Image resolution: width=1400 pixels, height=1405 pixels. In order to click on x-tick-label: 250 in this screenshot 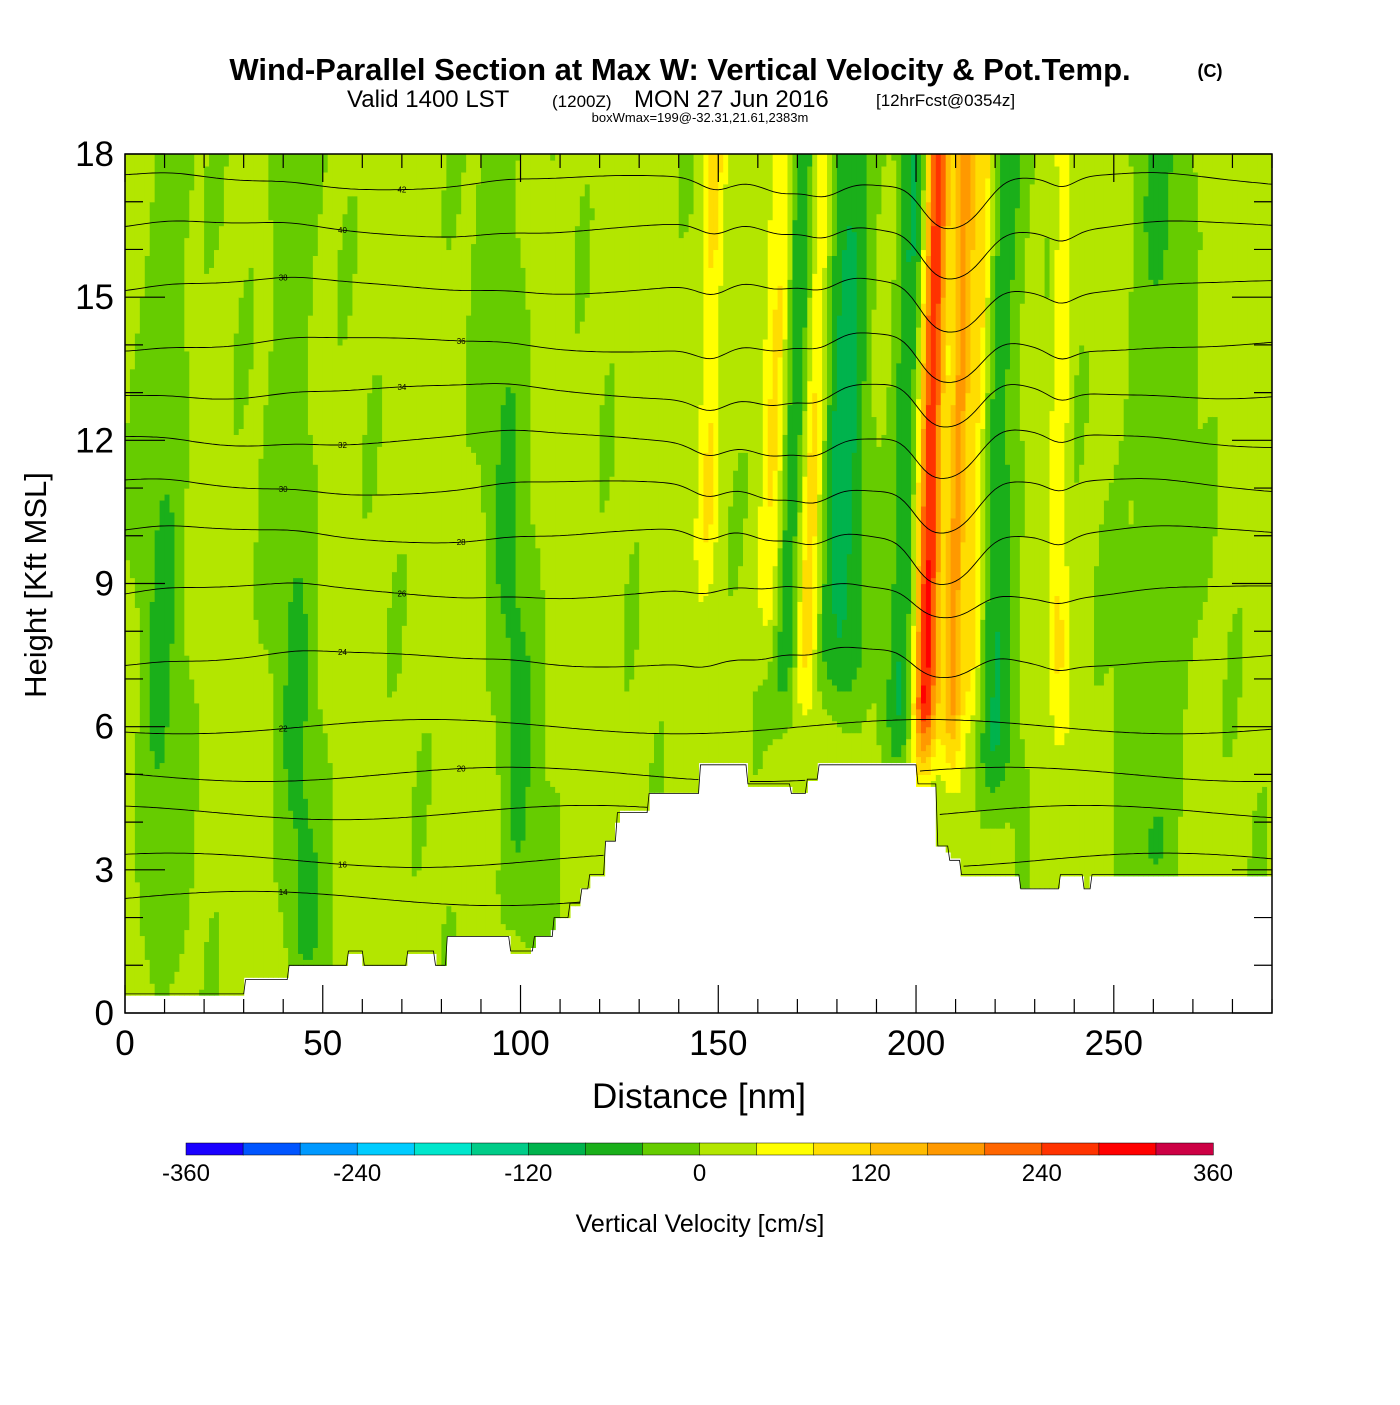, I will do `click(1114, 1043)`.